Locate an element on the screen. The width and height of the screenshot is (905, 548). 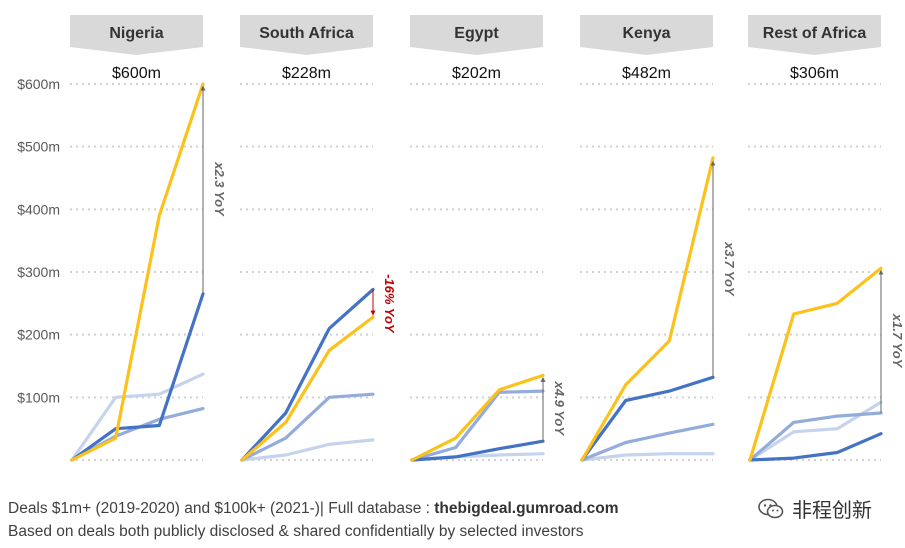
y-tick-label: $200m is located at coordinates (38, 335).